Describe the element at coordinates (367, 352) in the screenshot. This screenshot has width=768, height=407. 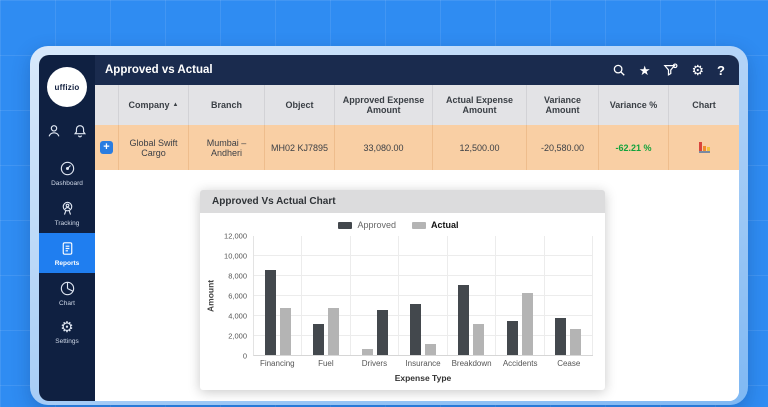
I see `bar-drivers-actual` at that location.